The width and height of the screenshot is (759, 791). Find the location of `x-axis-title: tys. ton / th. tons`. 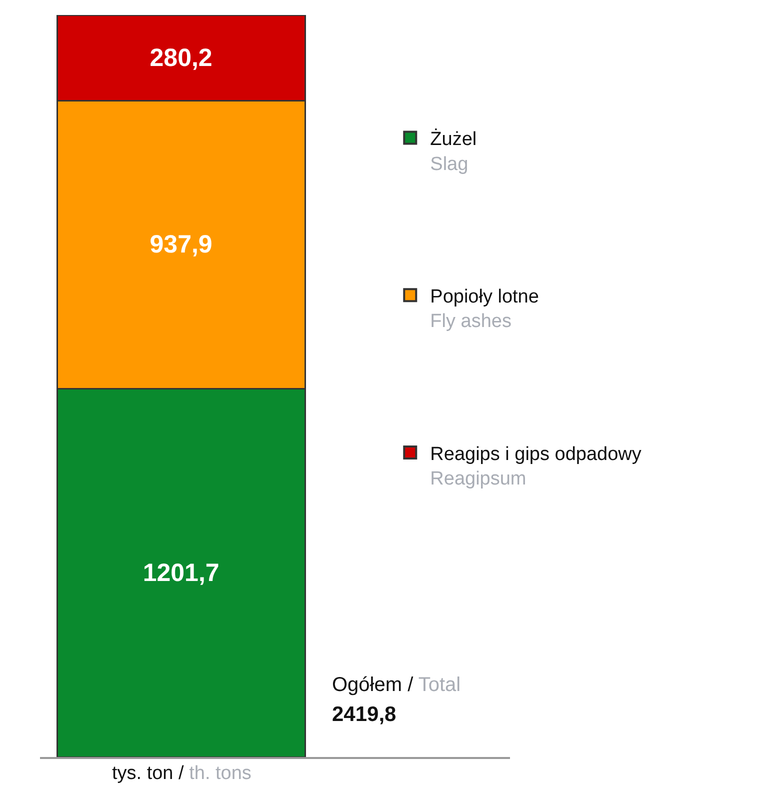

x-axis-title: tys. ton / th. tons is located at coordinates (182, 773).